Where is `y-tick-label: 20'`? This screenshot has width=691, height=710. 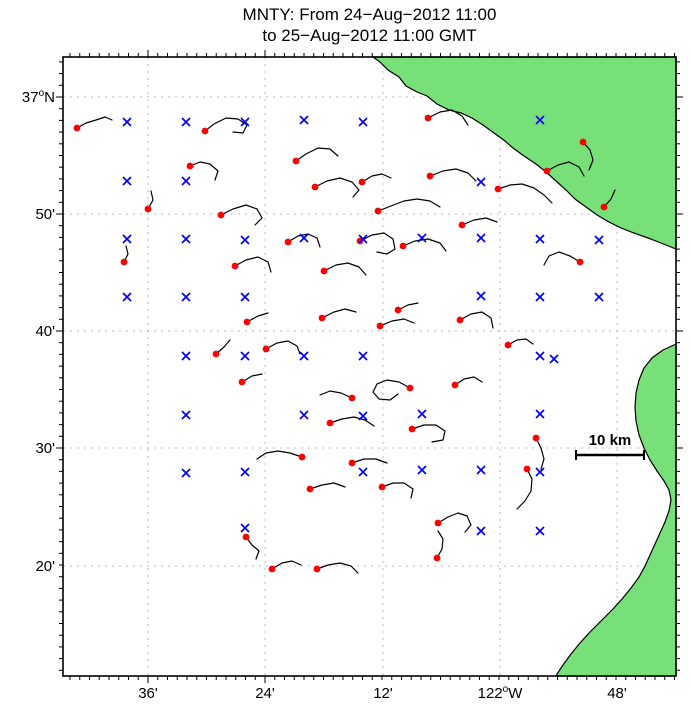
y-tick-label: 20' is located at coordinates (45, 566).